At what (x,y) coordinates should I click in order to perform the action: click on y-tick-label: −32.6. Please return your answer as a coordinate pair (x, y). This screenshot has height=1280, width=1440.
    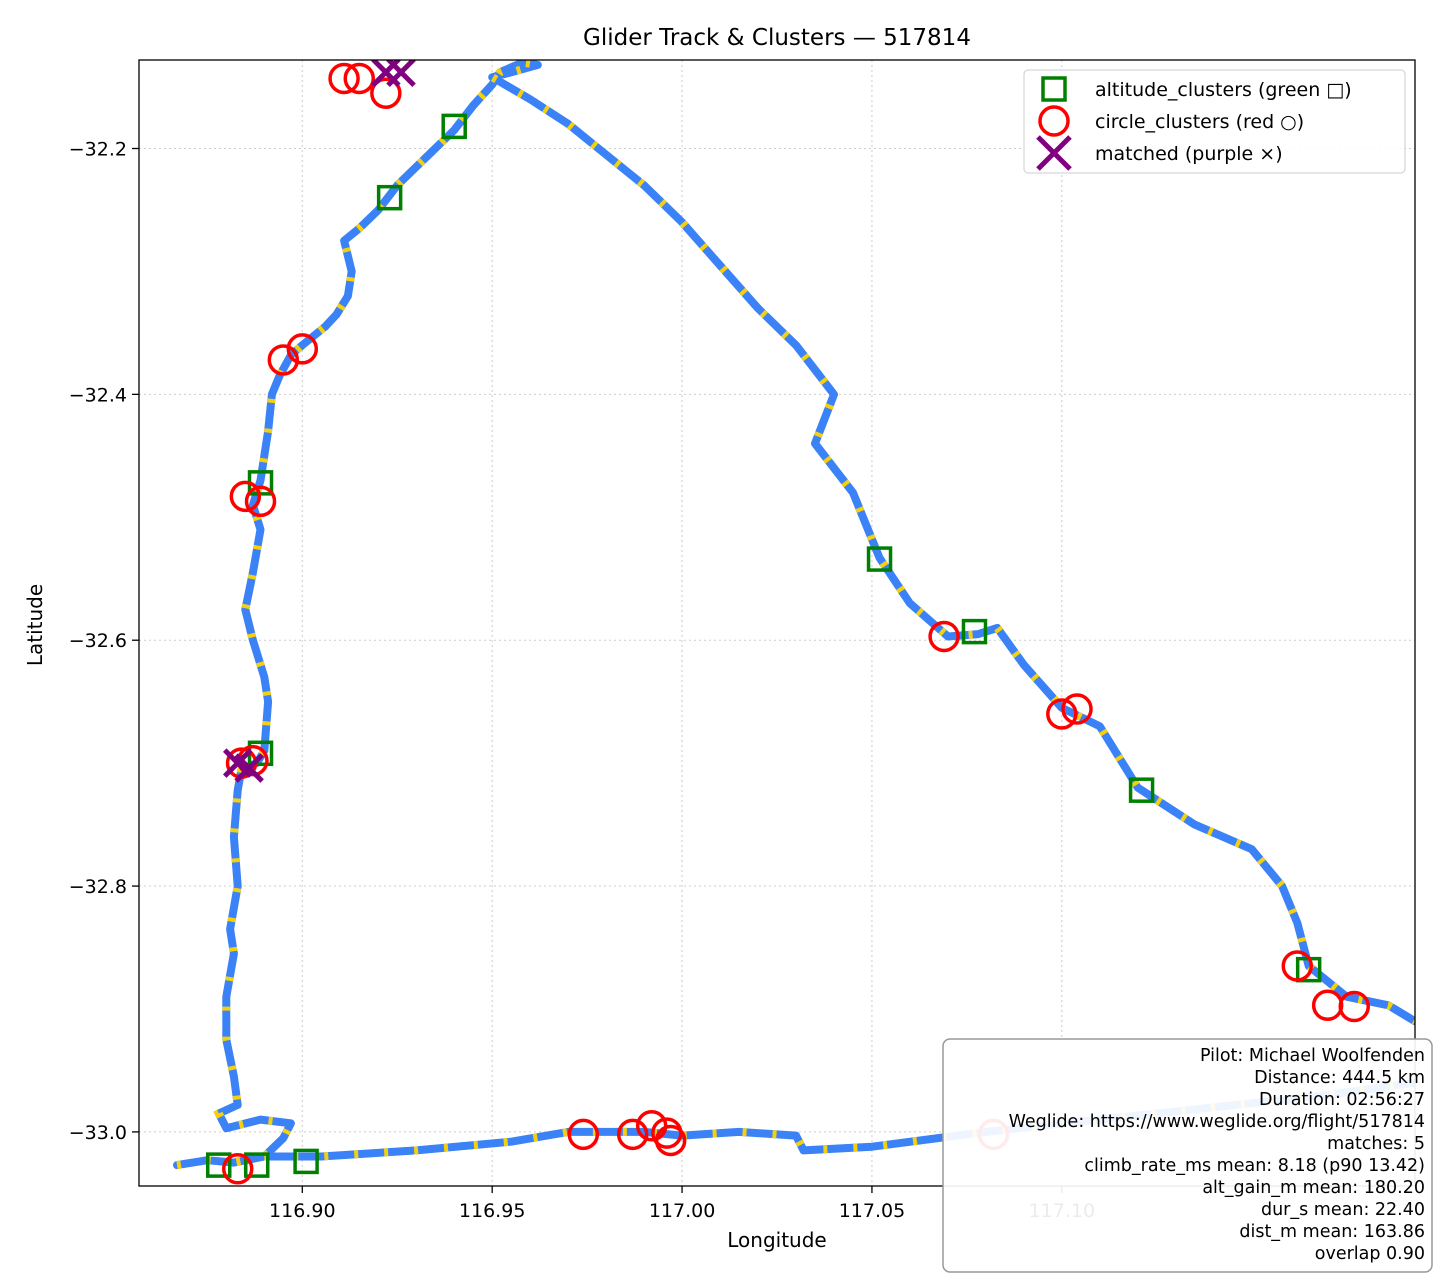
    Looking at the image, I should click on (98, 641).